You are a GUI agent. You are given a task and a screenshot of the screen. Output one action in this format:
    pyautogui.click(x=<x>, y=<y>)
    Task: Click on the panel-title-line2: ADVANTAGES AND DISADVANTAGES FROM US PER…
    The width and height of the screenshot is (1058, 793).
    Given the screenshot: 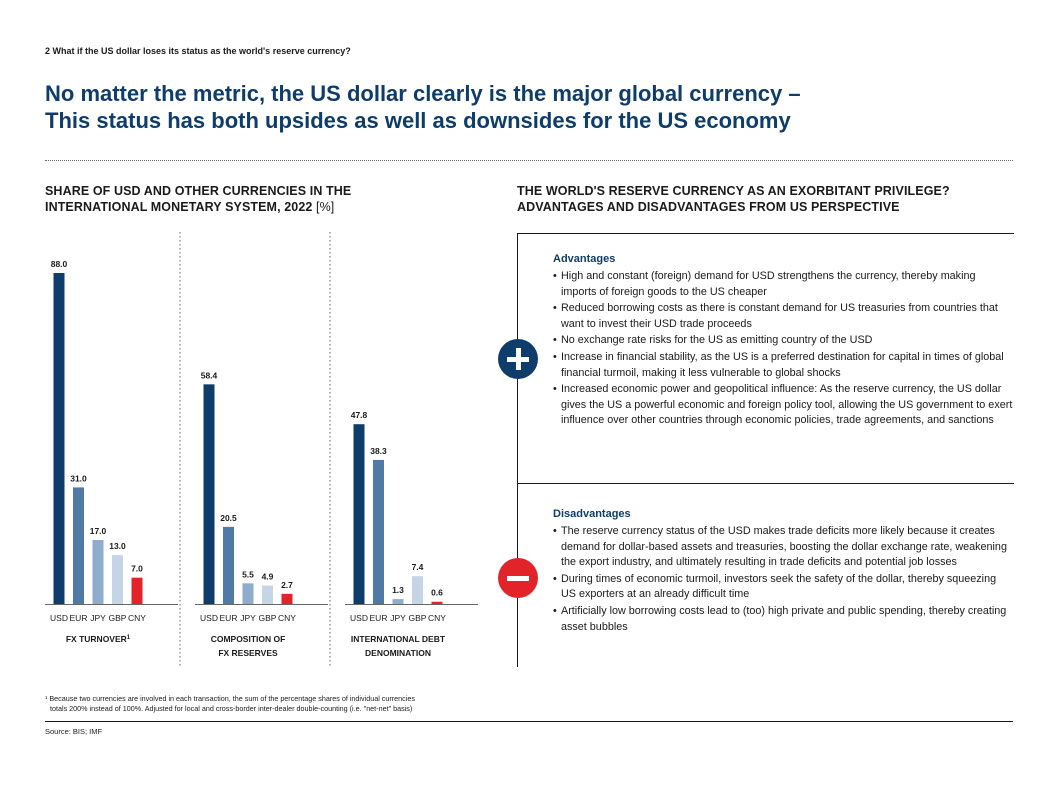 What is the action you would take?
    pyautogui.click(x=708, y=207)
    